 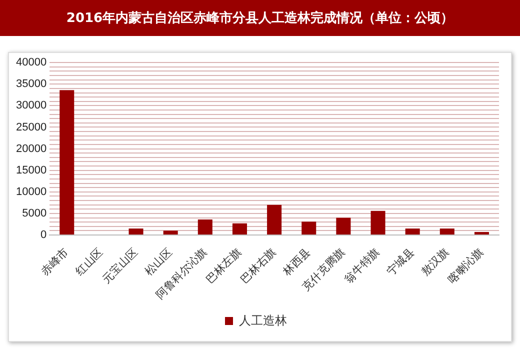 What do you see at coordinates (31, 192) in the screenshot?
I see `y-tick-label: 10000` at bounding box center [31, 192].